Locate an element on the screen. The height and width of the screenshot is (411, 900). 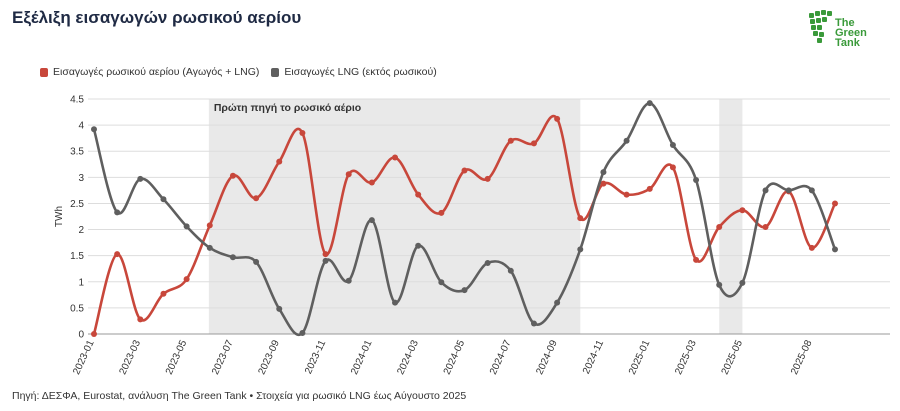
y-tick-label: 4 is located at coordinates (81, 126).